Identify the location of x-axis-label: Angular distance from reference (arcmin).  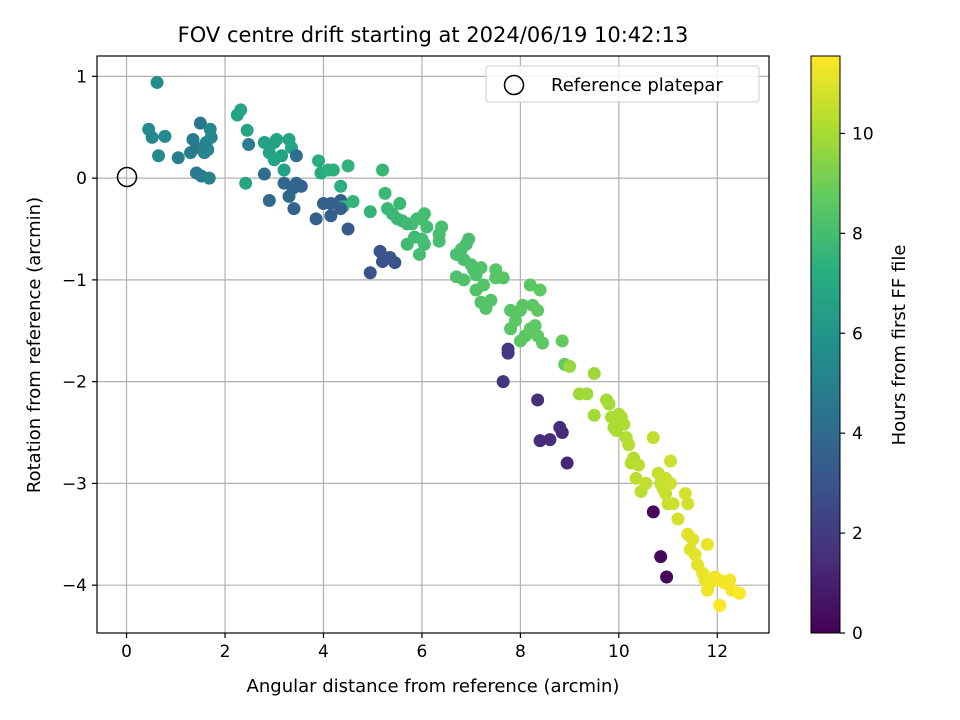
(433, 686).